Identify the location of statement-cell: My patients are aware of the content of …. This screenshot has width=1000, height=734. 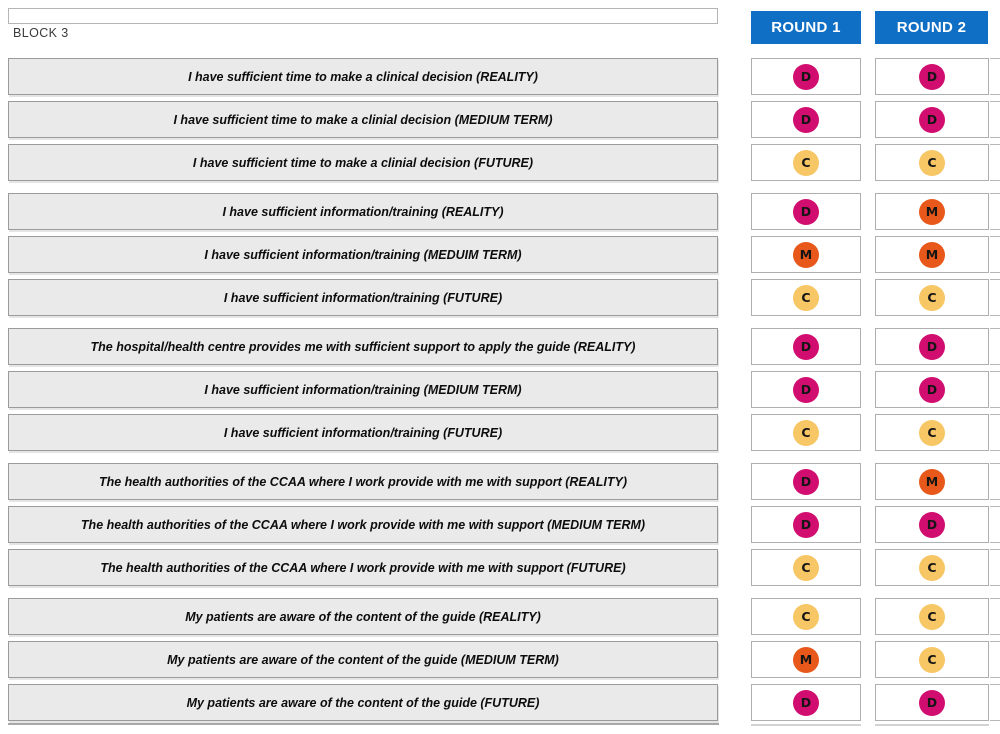
(363, 702).